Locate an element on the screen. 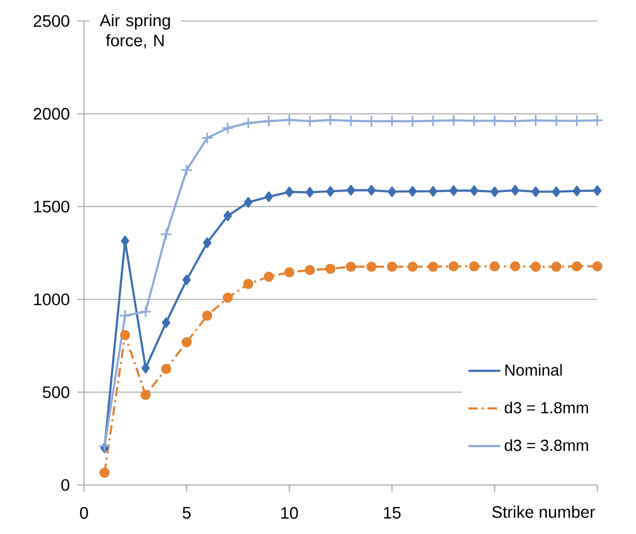 The image size is (636, 534). y-tick-label: 2000 is located at coordinates (52, 114).